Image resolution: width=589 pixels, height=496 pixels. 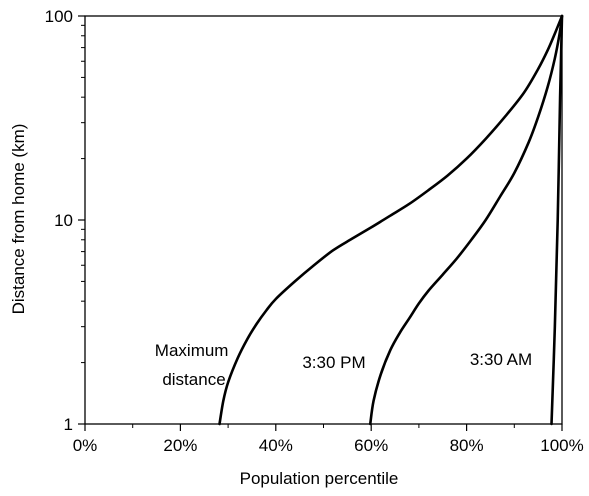 I want to click on y-tick-label: 100, so click(x=59, y=16).